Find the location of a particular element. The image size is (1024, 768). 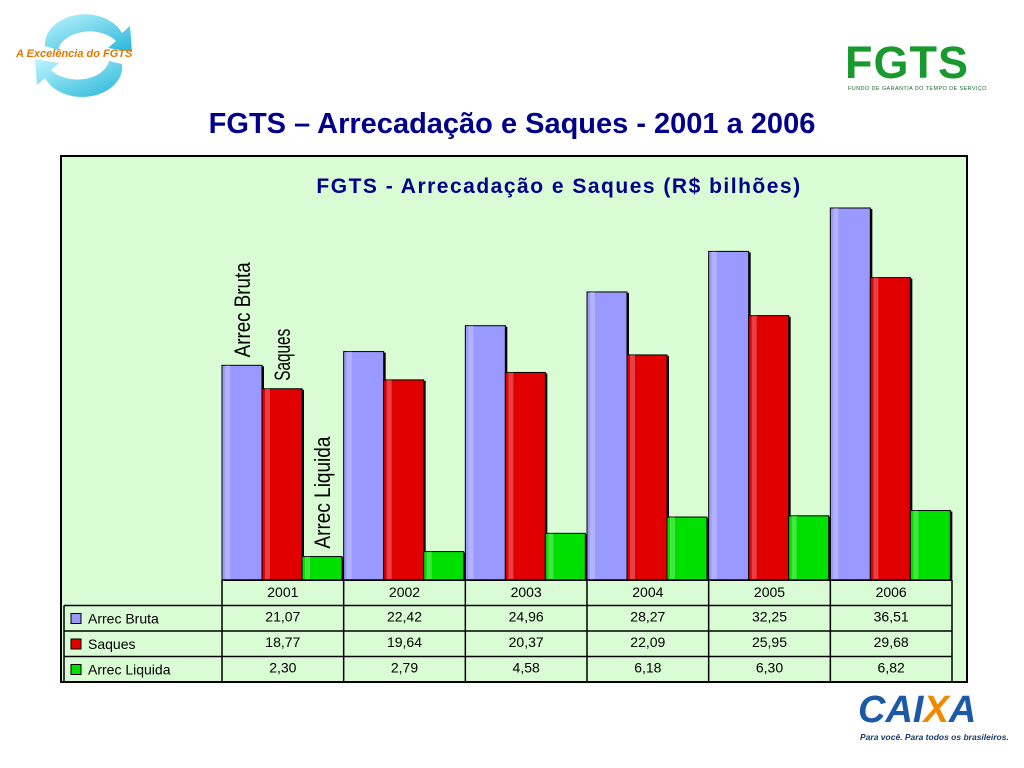

legend-key-arrec-bruta is located at coordinates (76, 618).